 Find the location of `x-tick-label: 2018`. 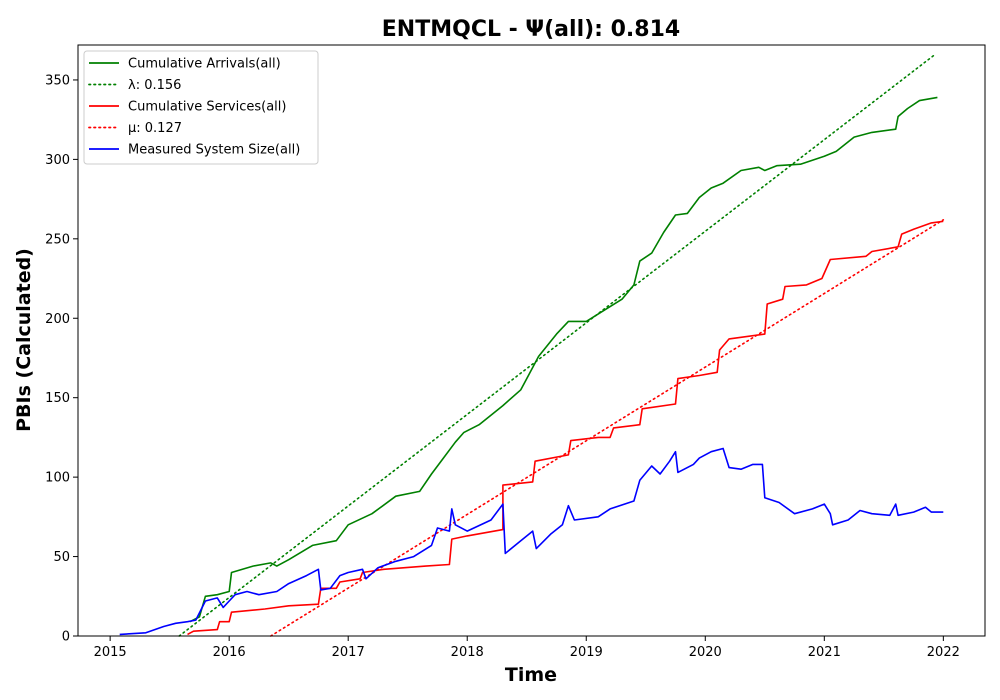

x-tick-label: 2018 is located at coordinates (467, 652).